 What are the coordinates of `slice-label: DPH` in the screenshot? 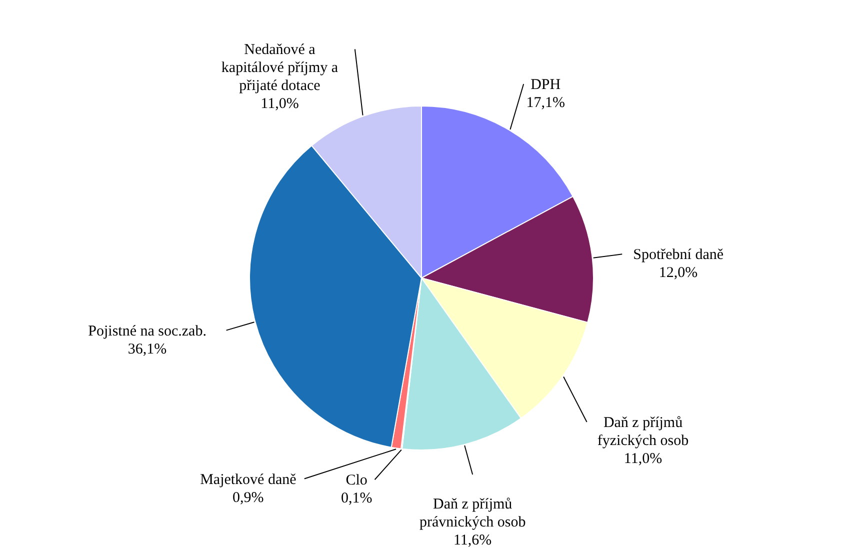 It's located at (545, 84).